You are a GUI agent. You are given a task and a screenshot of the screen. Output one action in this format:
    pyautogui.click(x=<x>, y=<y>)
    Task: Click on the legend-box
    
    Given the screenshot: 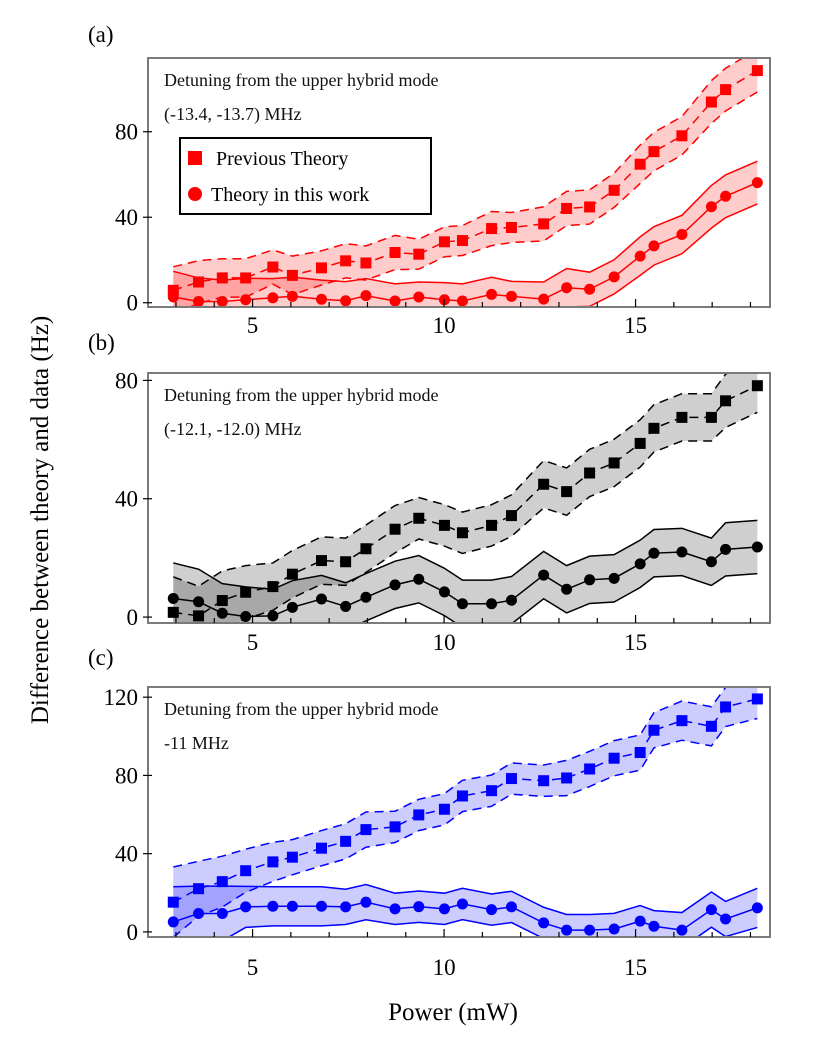 What is the action you would take?
    pyautogui.click(x=305, y=176)
    